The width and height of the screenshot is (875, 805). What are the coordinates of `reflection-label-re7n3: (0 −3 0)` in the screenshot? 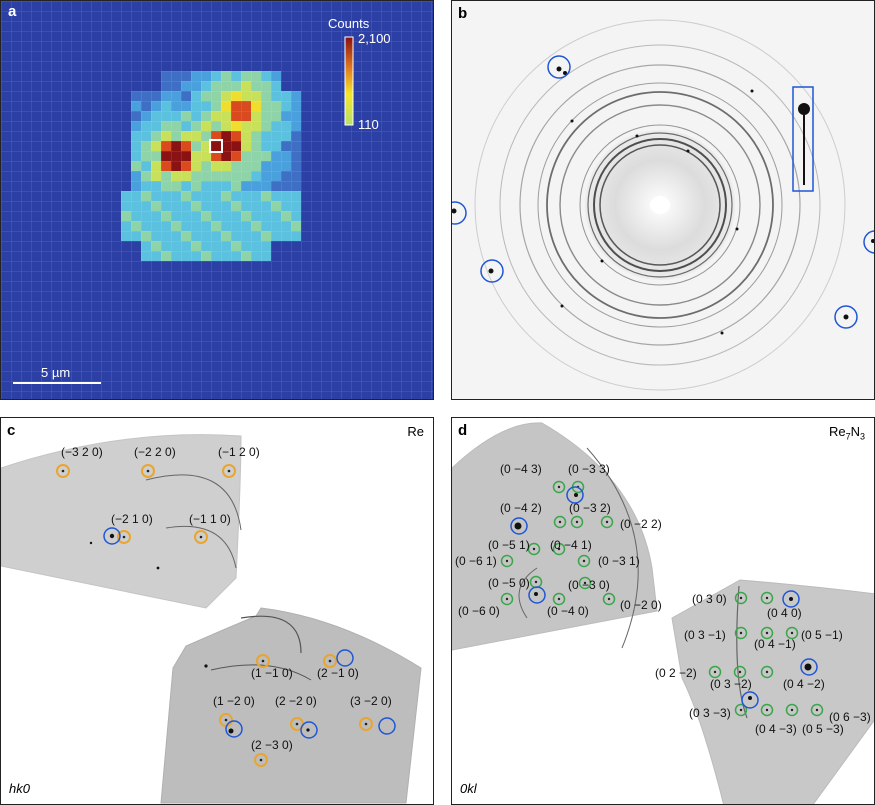 It's located at (589, 585).